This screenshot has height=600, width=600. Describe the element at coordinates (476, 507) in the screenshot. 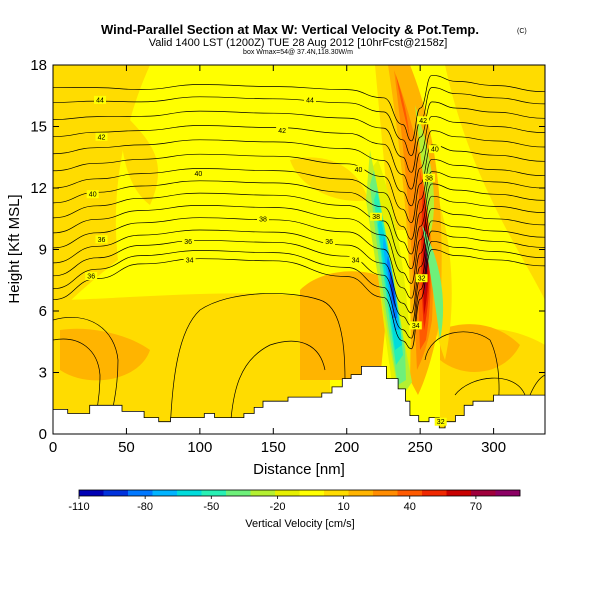

I see `colorbar-tick-label: 70` at that location.